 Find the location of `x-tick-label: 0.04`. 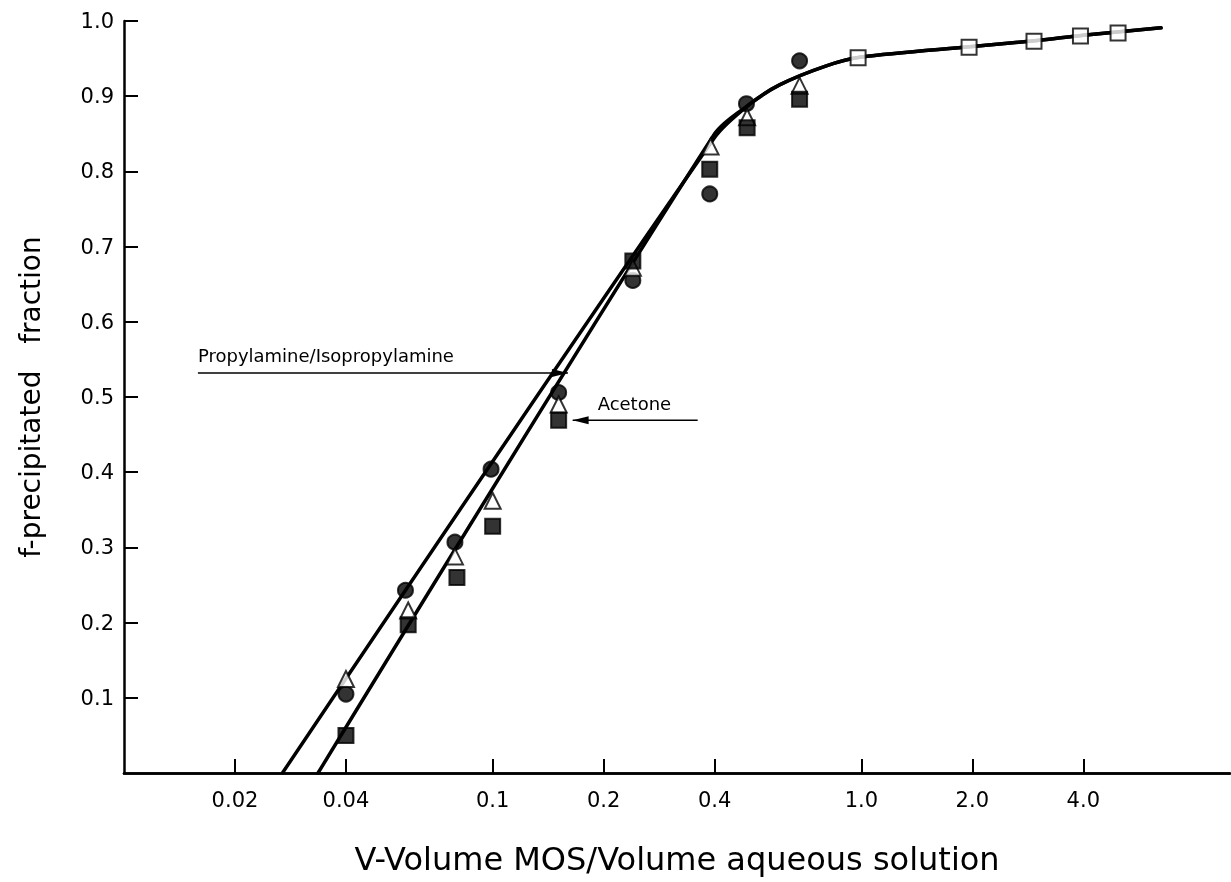

x-tick-label: 0.04 is located at coordinates (346, 799).